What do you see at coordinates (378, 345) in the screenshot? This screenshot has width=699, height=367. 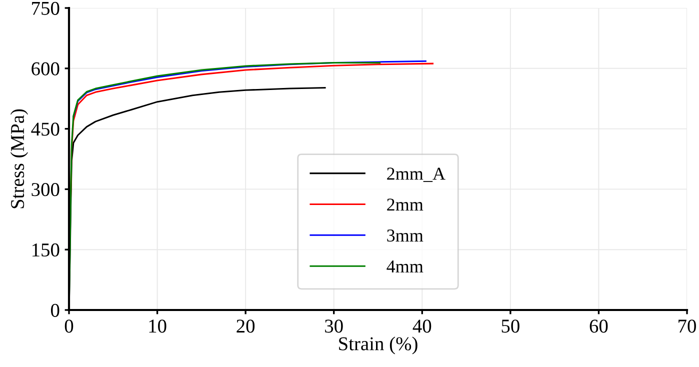 I see `x-axis-title: Strain (%)` at bounding box center [378, 345].